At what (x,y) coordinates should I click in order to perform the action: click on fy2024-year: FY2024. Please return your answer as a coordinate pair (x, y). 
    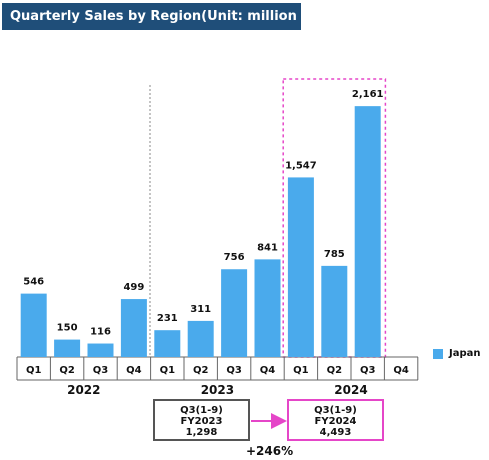
    Looking at the image, I should click on (335, 421).